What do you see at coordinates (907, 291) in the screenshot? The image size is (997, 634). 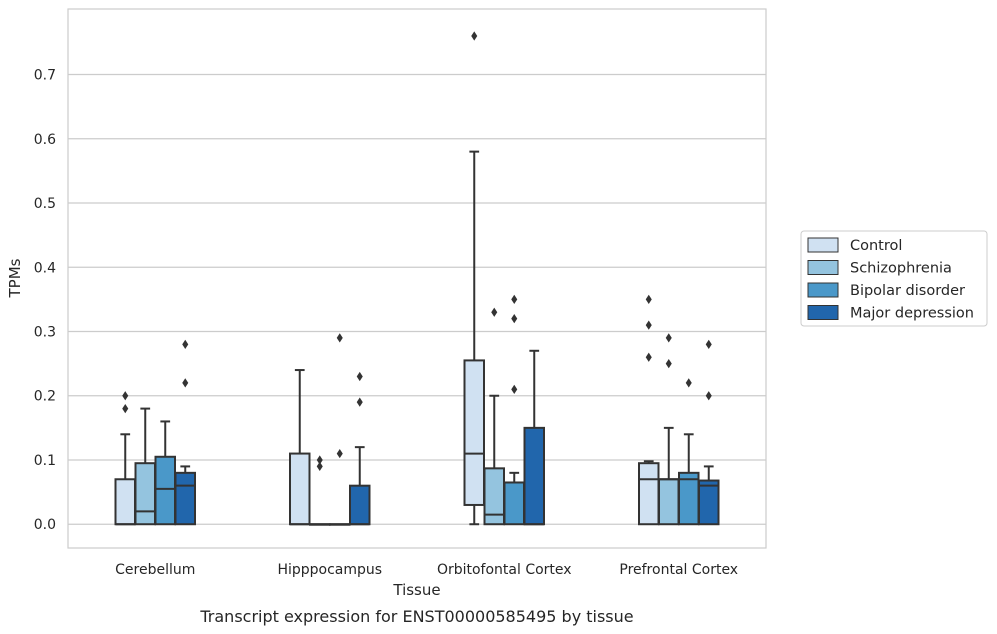 I see `legend-label: Bipolar disorder` at bounding box center [907, 291].